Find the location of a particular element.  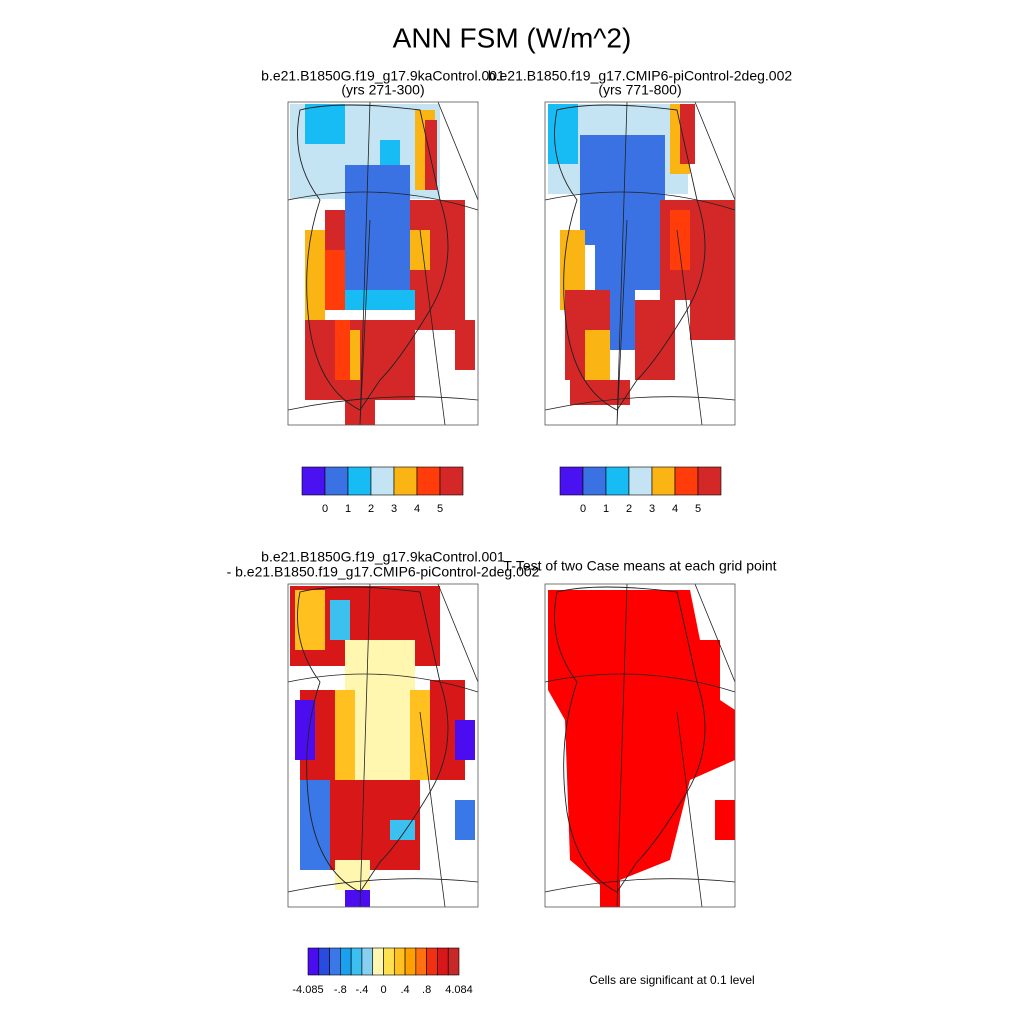

colorbar-tick-label: .8 is located at coordinates (426, 990).